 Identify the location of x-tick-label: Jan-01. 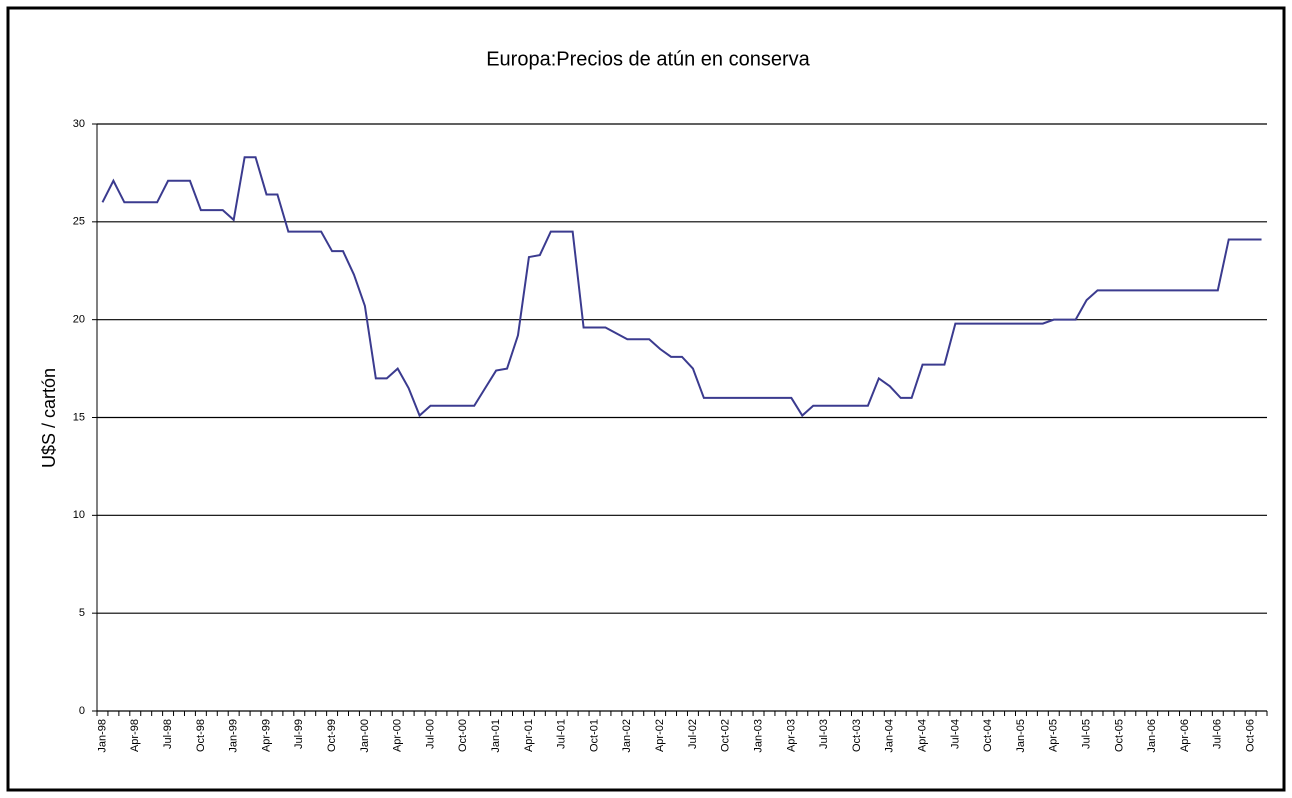
(496, 736).